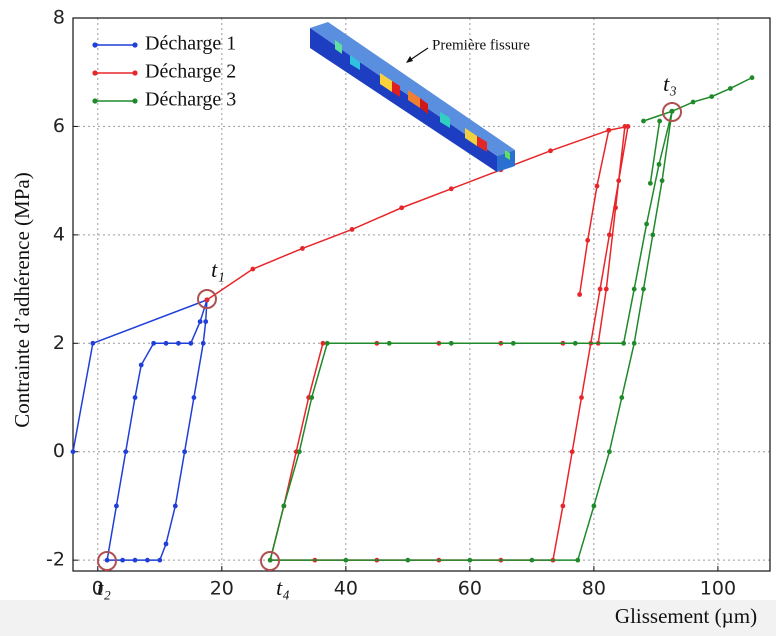  Describe the element at coordinates (481, 45) in the screenshot. I see `annotation: Première fissure` at that location.